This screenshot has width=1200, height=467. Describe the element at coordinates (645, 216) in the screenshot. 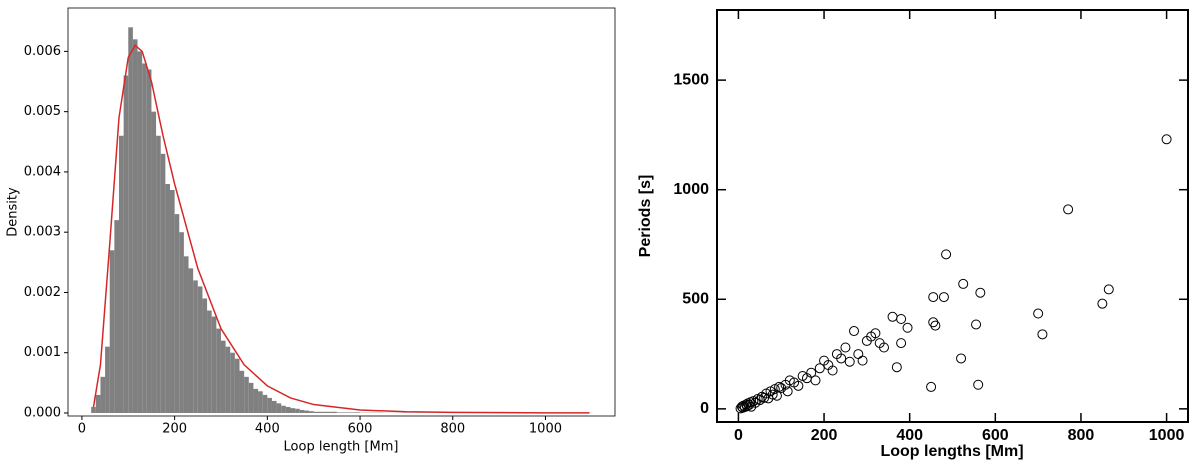

I see `y-axis-label: Periods [s]` at that location.